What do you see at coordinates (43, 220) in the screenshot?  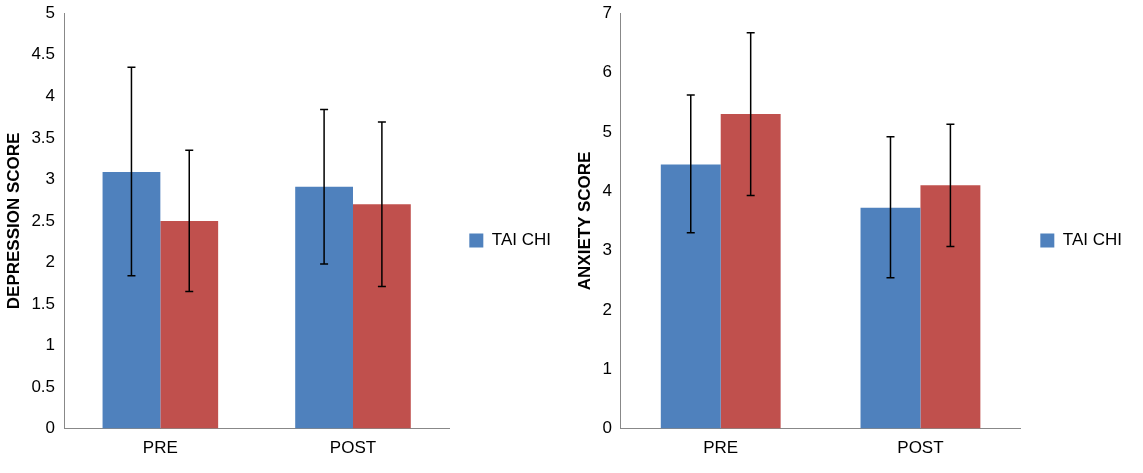 I see `y-tick-label: 2.5` at bounding box center [43, 220].